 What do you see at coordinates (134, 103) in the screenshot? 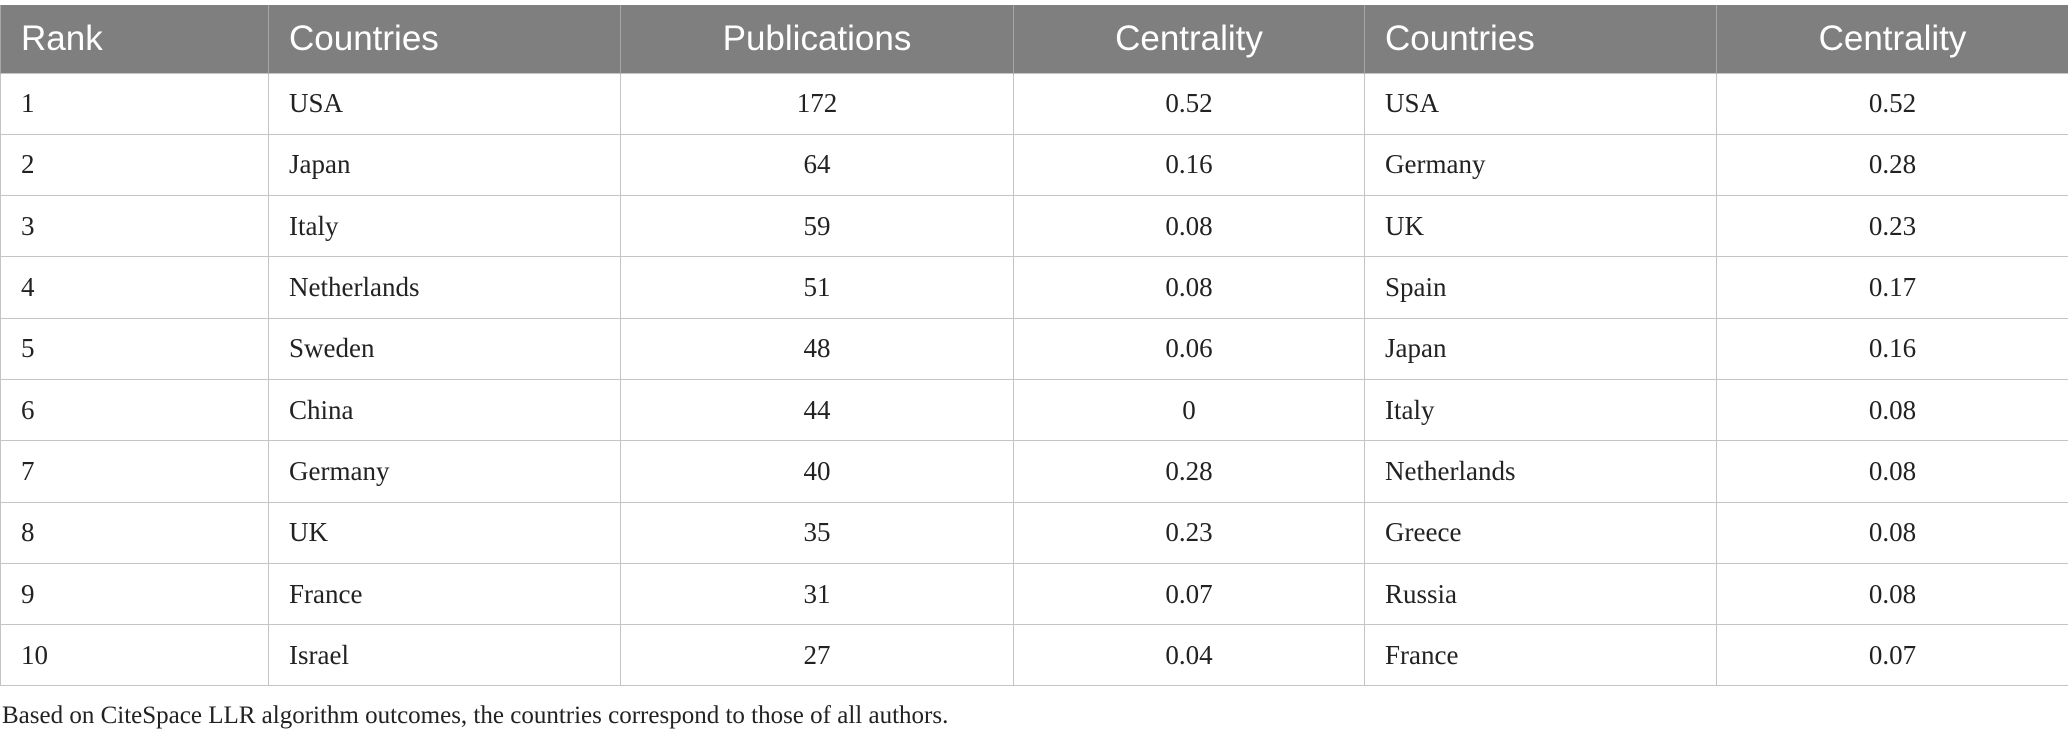
I see `rank-cell: 1` at bounding box center [134, 103].